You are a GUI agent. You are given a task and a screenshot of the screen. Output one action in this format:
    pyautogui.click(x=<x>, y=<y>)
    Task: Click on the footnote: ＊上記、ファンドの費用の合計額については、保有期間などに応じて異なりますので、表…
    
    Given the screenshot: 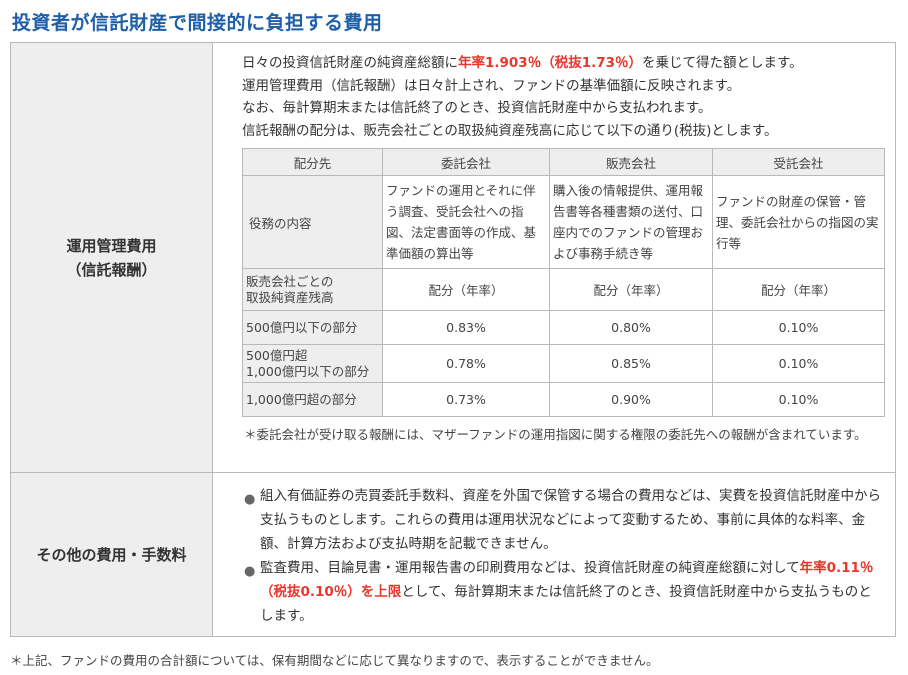 What is the action you would take?
    pyautogui.click(x=334, y=660)
    